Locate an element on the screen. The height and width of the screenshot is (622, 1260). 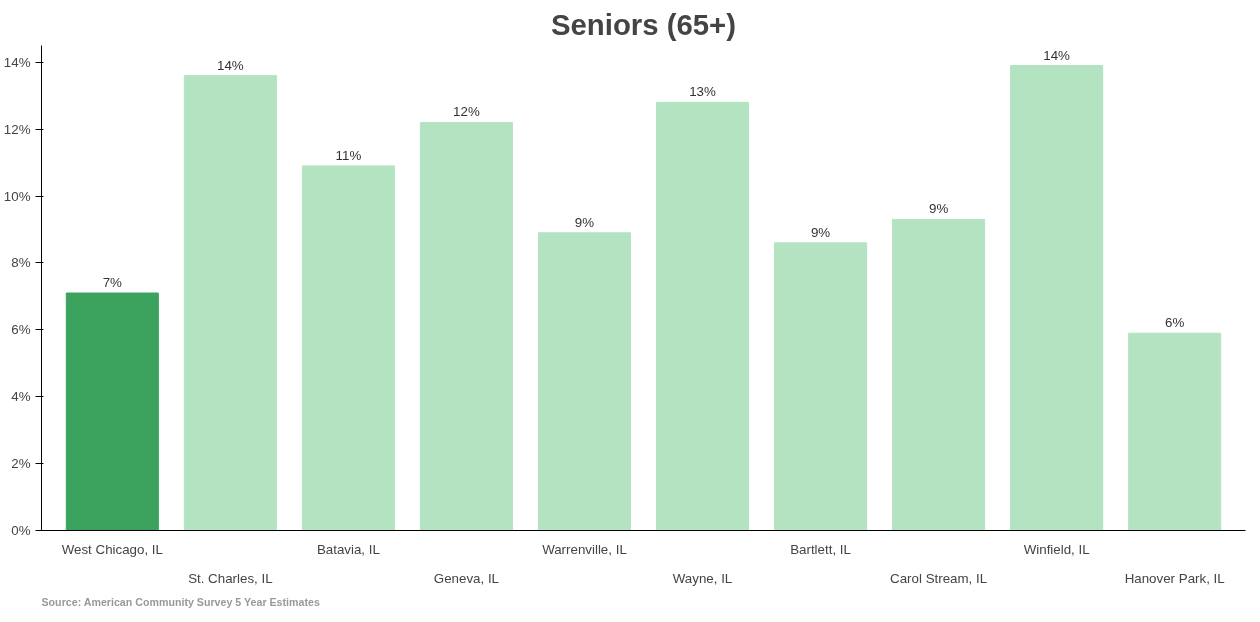
data-label: 13% is located at coordinates (703, 92).